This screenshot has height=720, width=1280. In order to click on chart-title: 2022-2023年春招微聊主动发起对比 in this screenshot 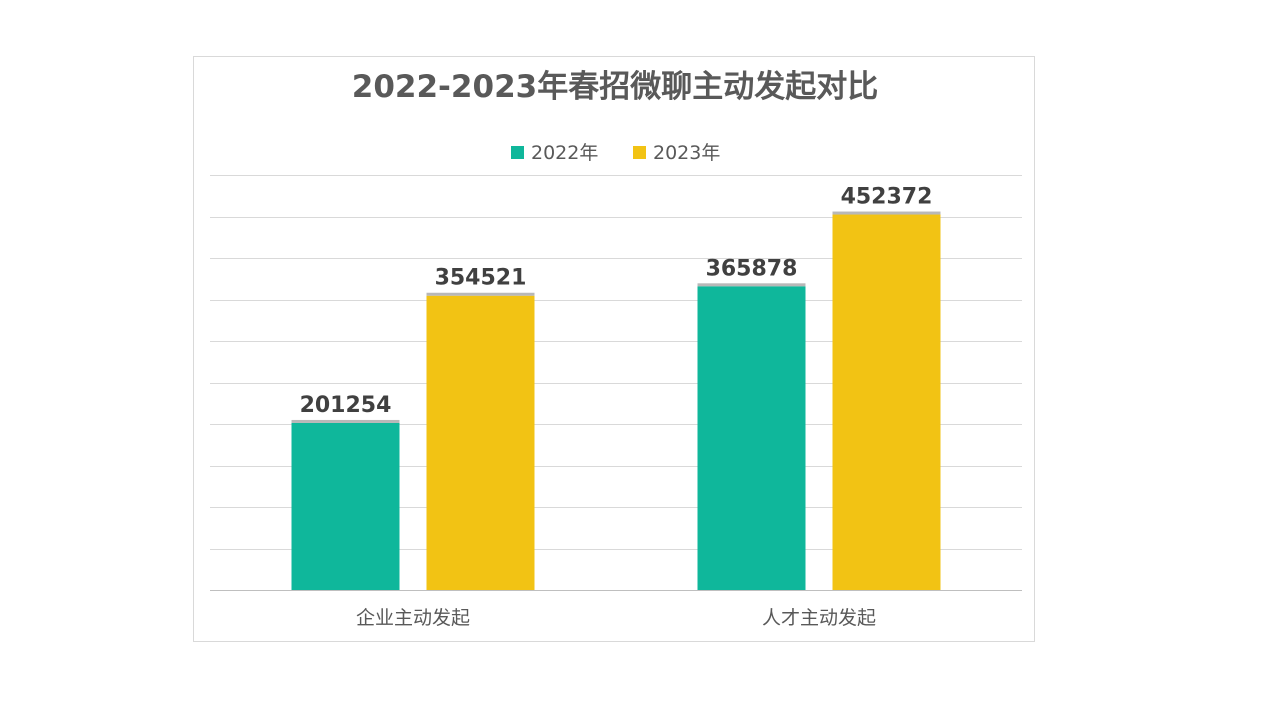, I will do `click(615, 87)`.